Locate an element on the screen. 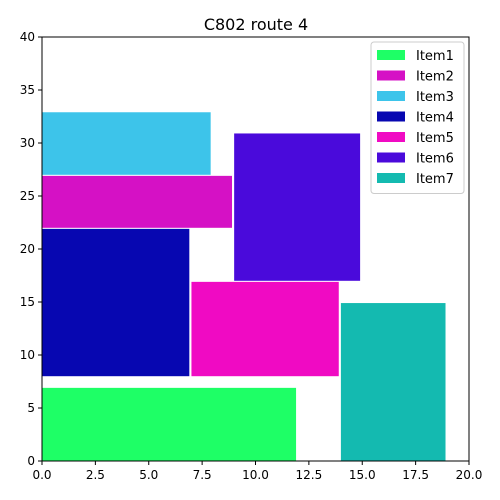 The height and width of the screenshot is (500, 500). x-tick-label: 10.0 is located at coordinates (255, 475).